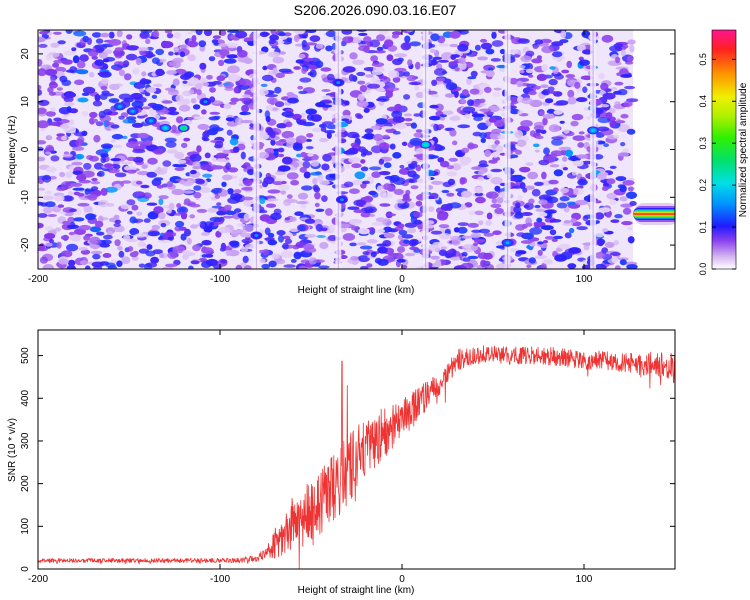 The image size is (750, 600). Describe the element at coordinates (25, 355) in the screenshot. I see `y-tick-label: 500` at that location.